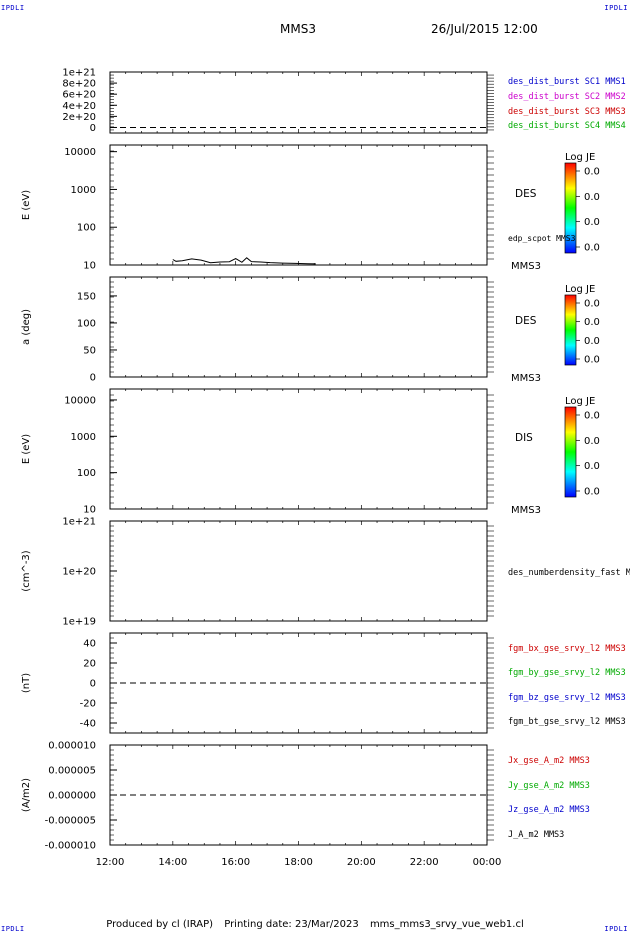 The width and height of the screenshot is (630, 934). Describe the element at coordinates (26, 327) in the screenshot. I see `y-axis-label: a (deg)` at that location.